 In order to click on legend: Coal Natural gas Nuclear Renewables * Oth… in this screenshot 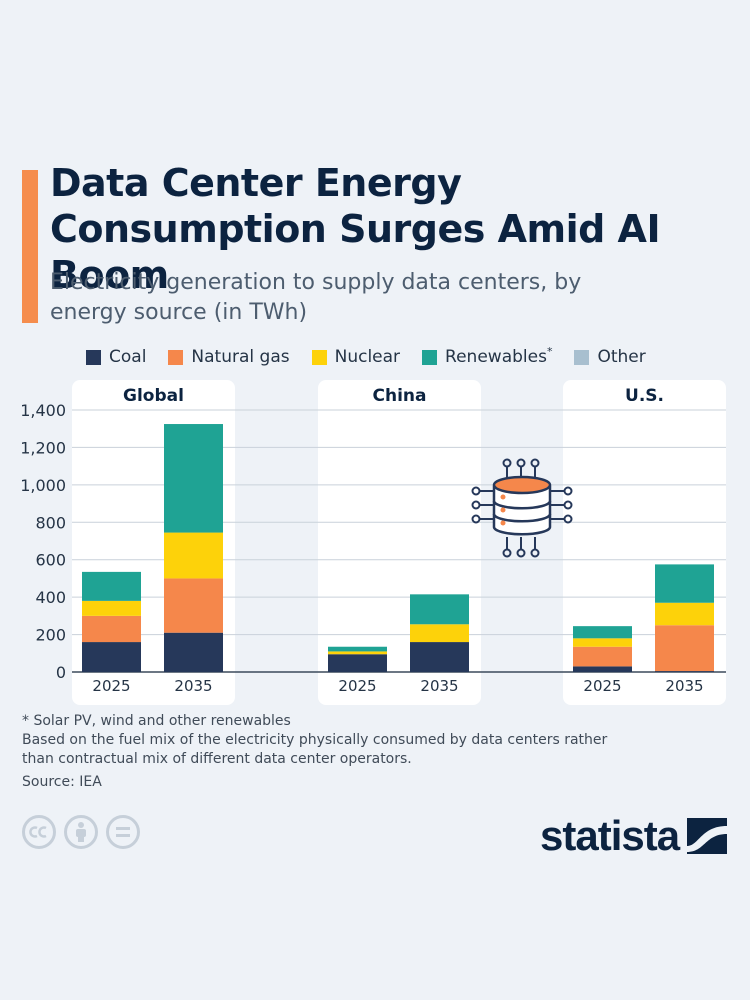, I will do `click(377, 357)`.